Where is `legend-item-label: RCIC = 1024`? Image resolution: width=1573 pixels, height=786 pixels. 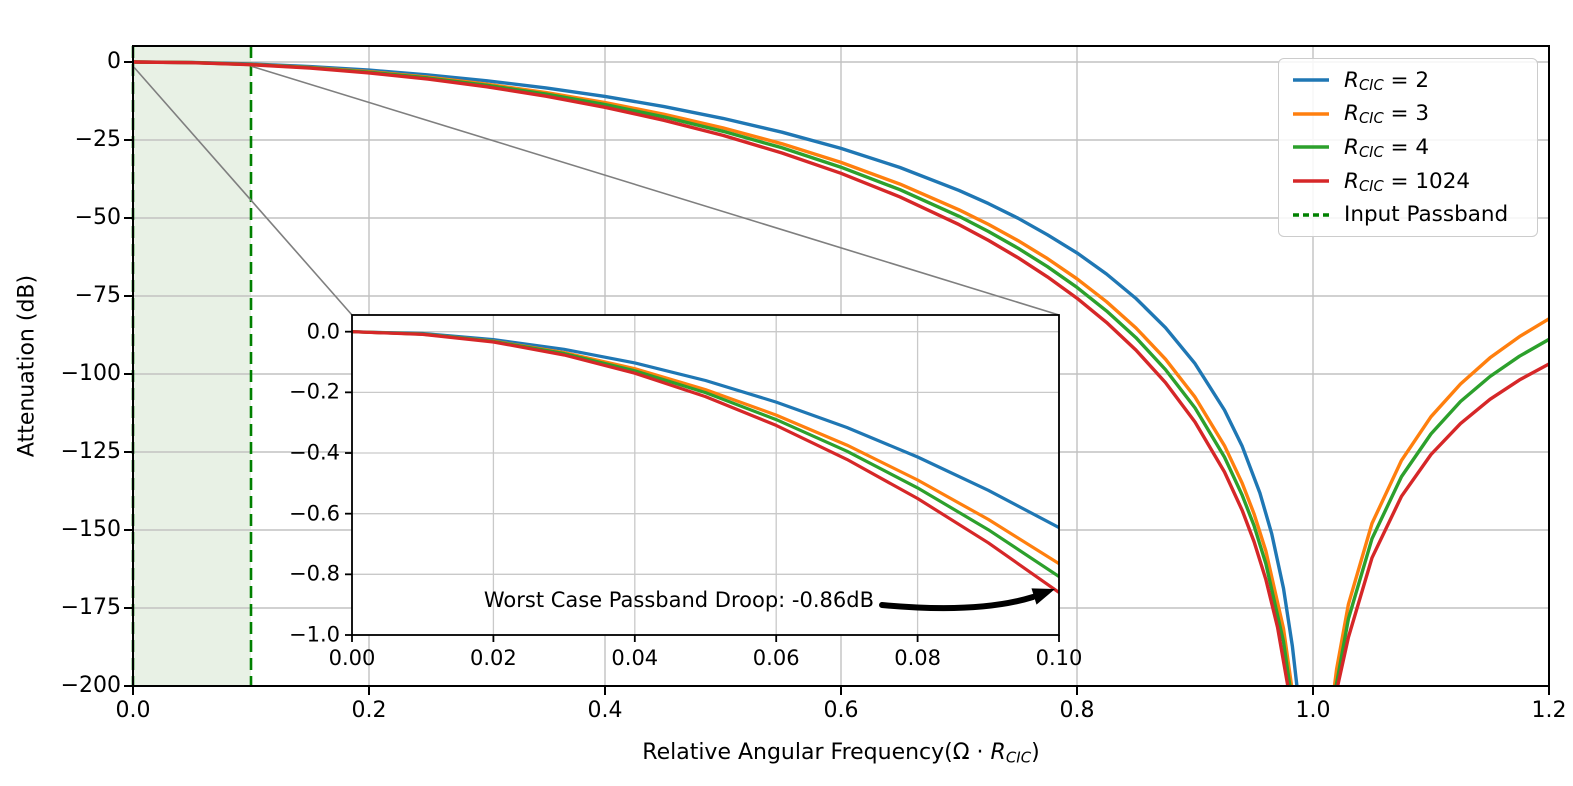 legend-item-label: RCIC = 1024 is located at coordinates (1407, 181).